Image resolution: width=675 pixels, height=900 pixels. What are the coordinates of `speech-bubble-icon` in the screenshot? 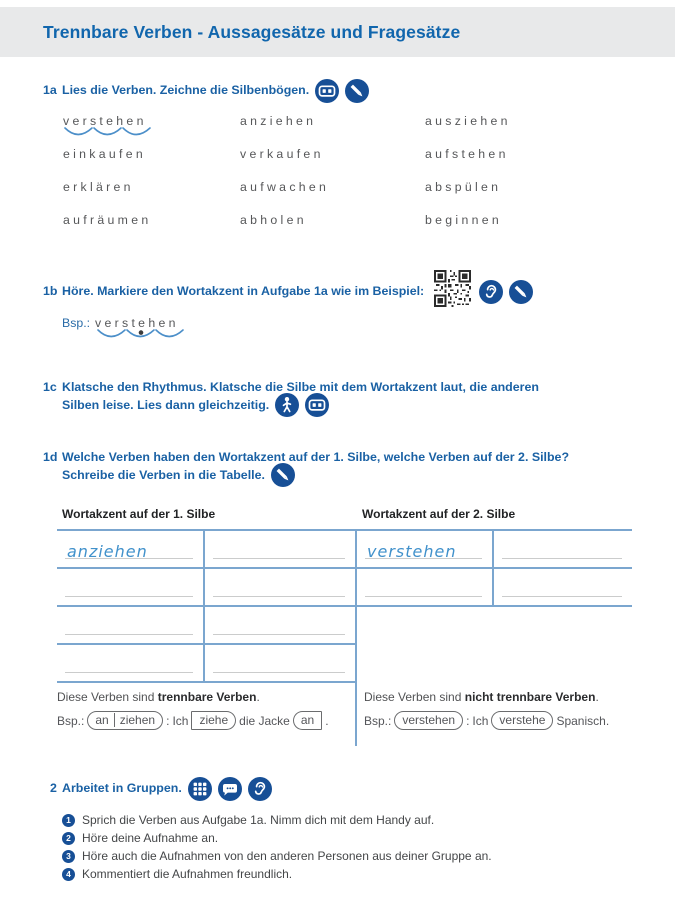 It's located at (229, 788).